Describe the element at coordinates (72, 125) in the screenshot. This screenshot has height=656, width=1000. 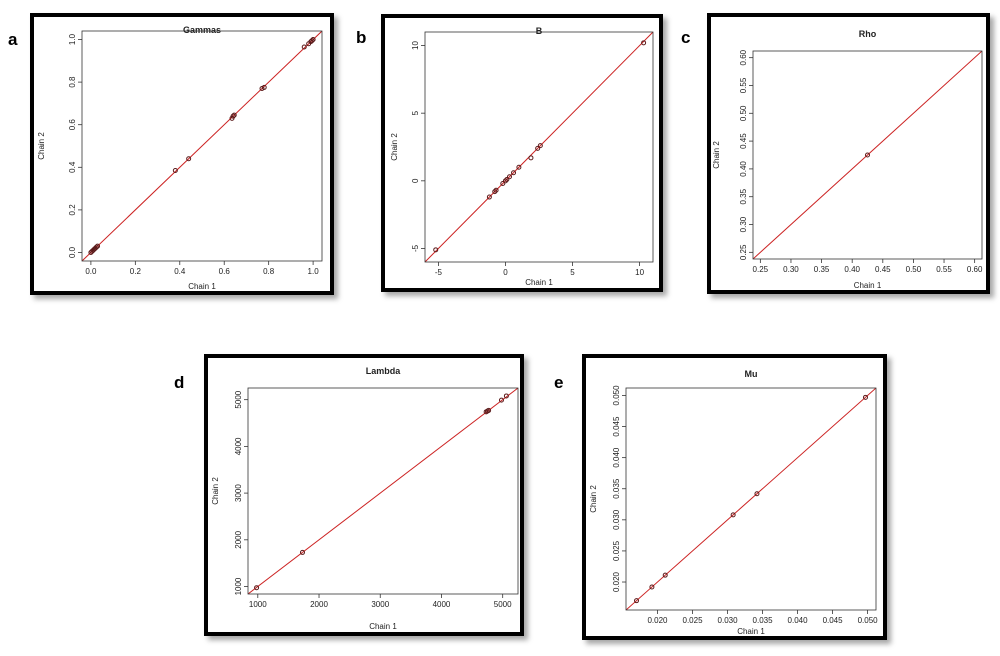
I see `y-tick-label: 0.6` at that location.